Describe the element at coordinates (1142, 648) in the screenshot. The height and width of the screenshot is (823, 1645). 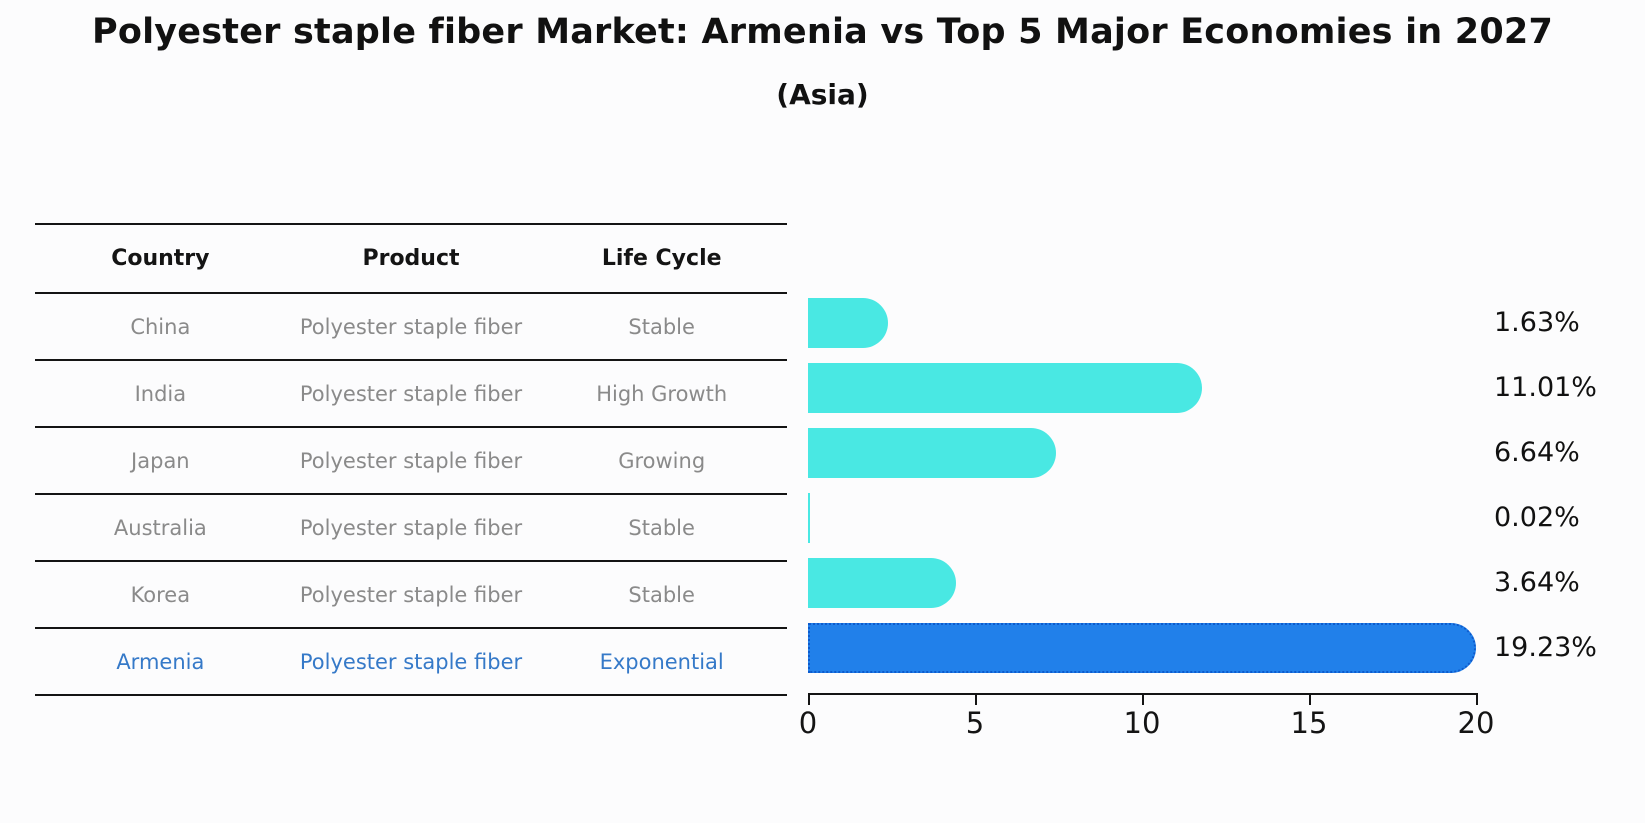
I see `bar-armenia` at that location.